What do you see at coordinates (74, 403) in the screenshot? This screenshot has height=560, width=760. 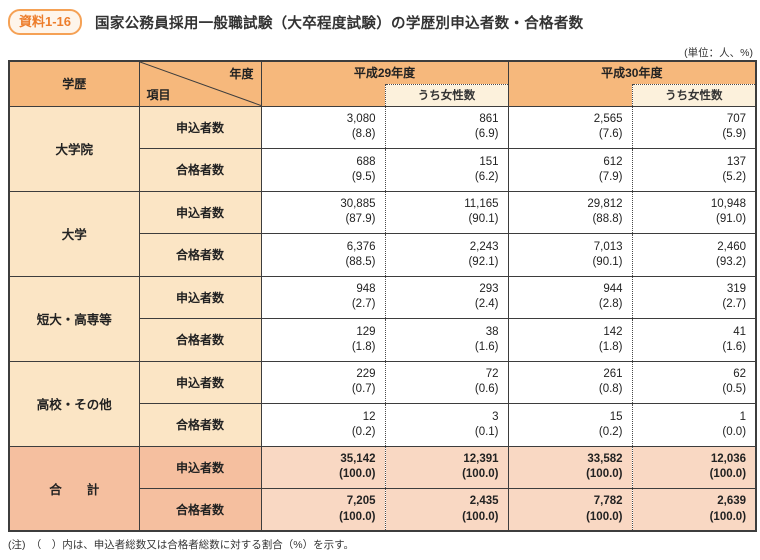 I see `category-cell-highschool: 高校・その他` at bounding box center [74, 403].